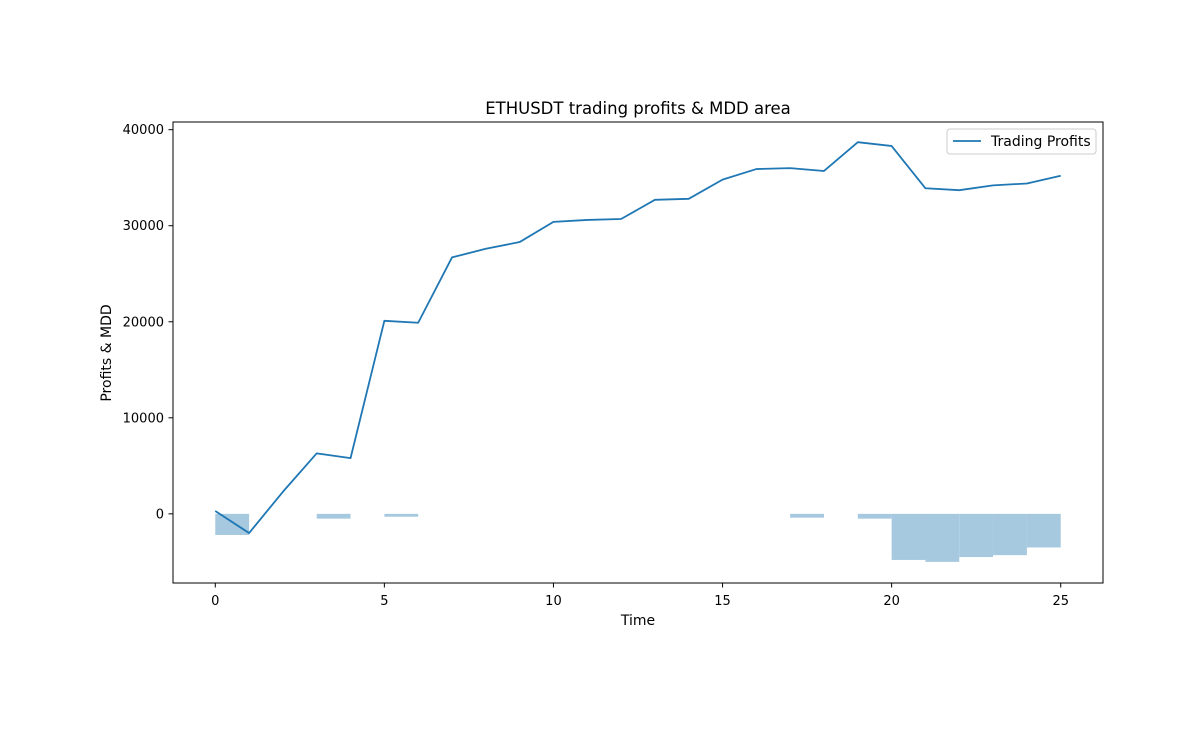  Describe the element at coordinates (107, 352) in the screenshot. I see `y-axis-label: Profits & MDD` at that location.